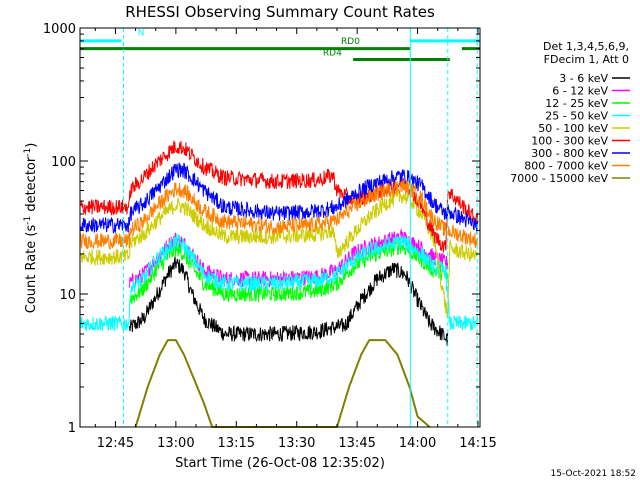 The width and height of the screenshot is (640, 480). What do you see at coordinates (417, 443) in the screenshot?
I see `x-tick-label-120: 14:00` at bounding box center [417, 443].